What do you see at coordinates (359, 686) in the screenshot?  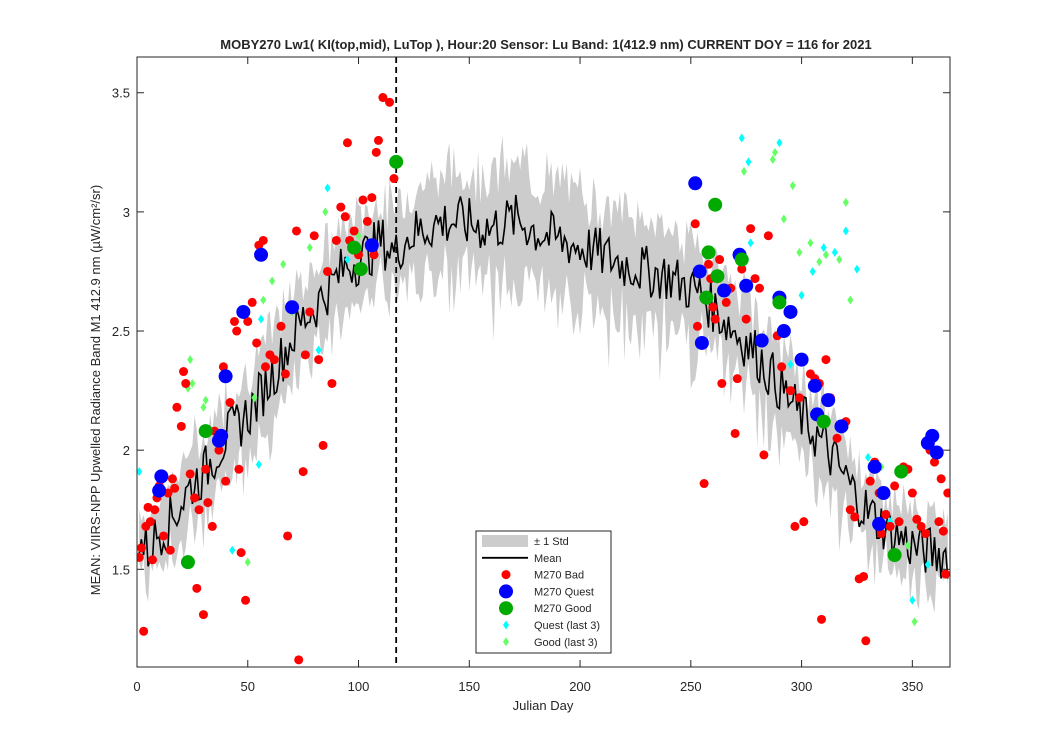 I see `x-tick-label: 100` at bounding box center [359, 686].